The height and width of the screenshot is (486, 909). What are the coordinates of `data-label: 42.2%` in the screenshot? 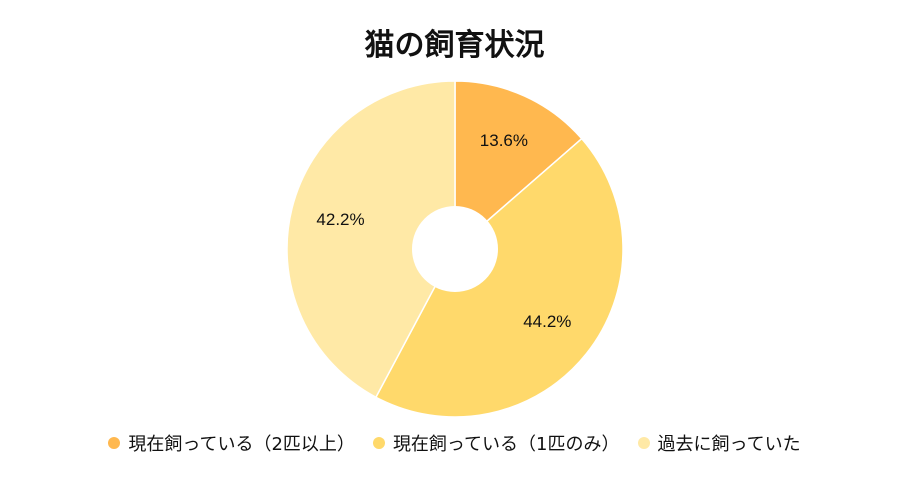 It's located at (340, 219).